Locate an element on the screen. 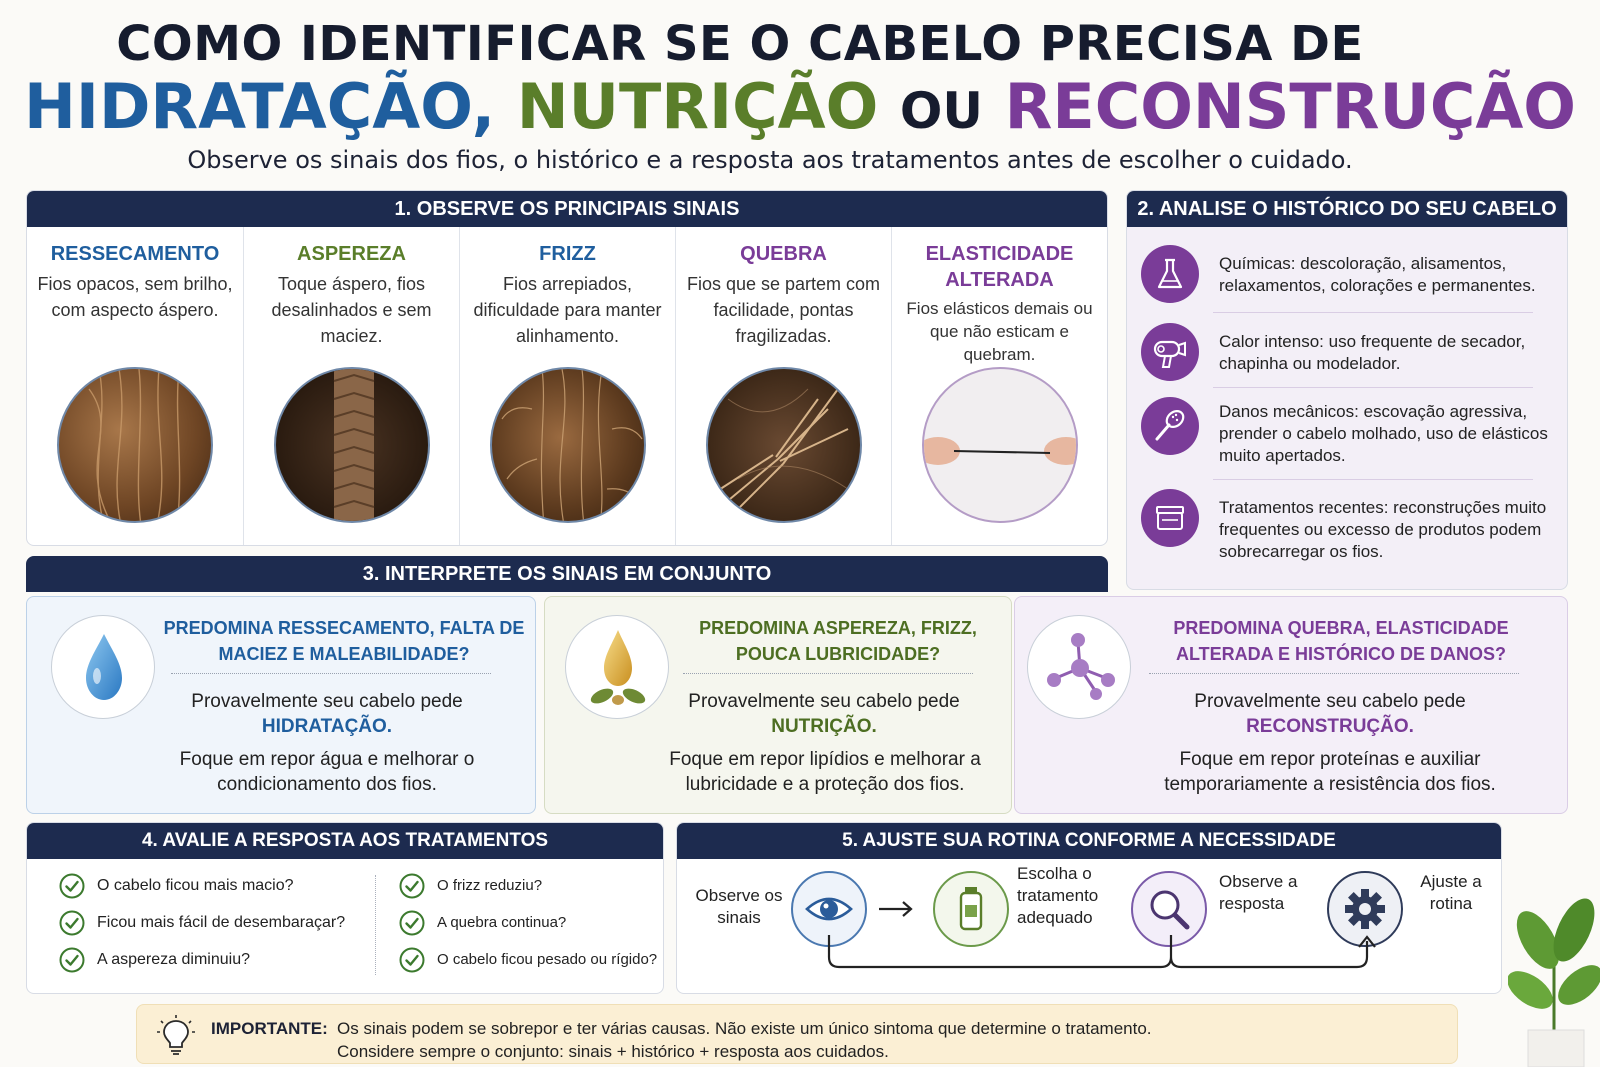 This screenshot has width=1600, height=1067. bottle-icon is located at coordinates (971, 909).